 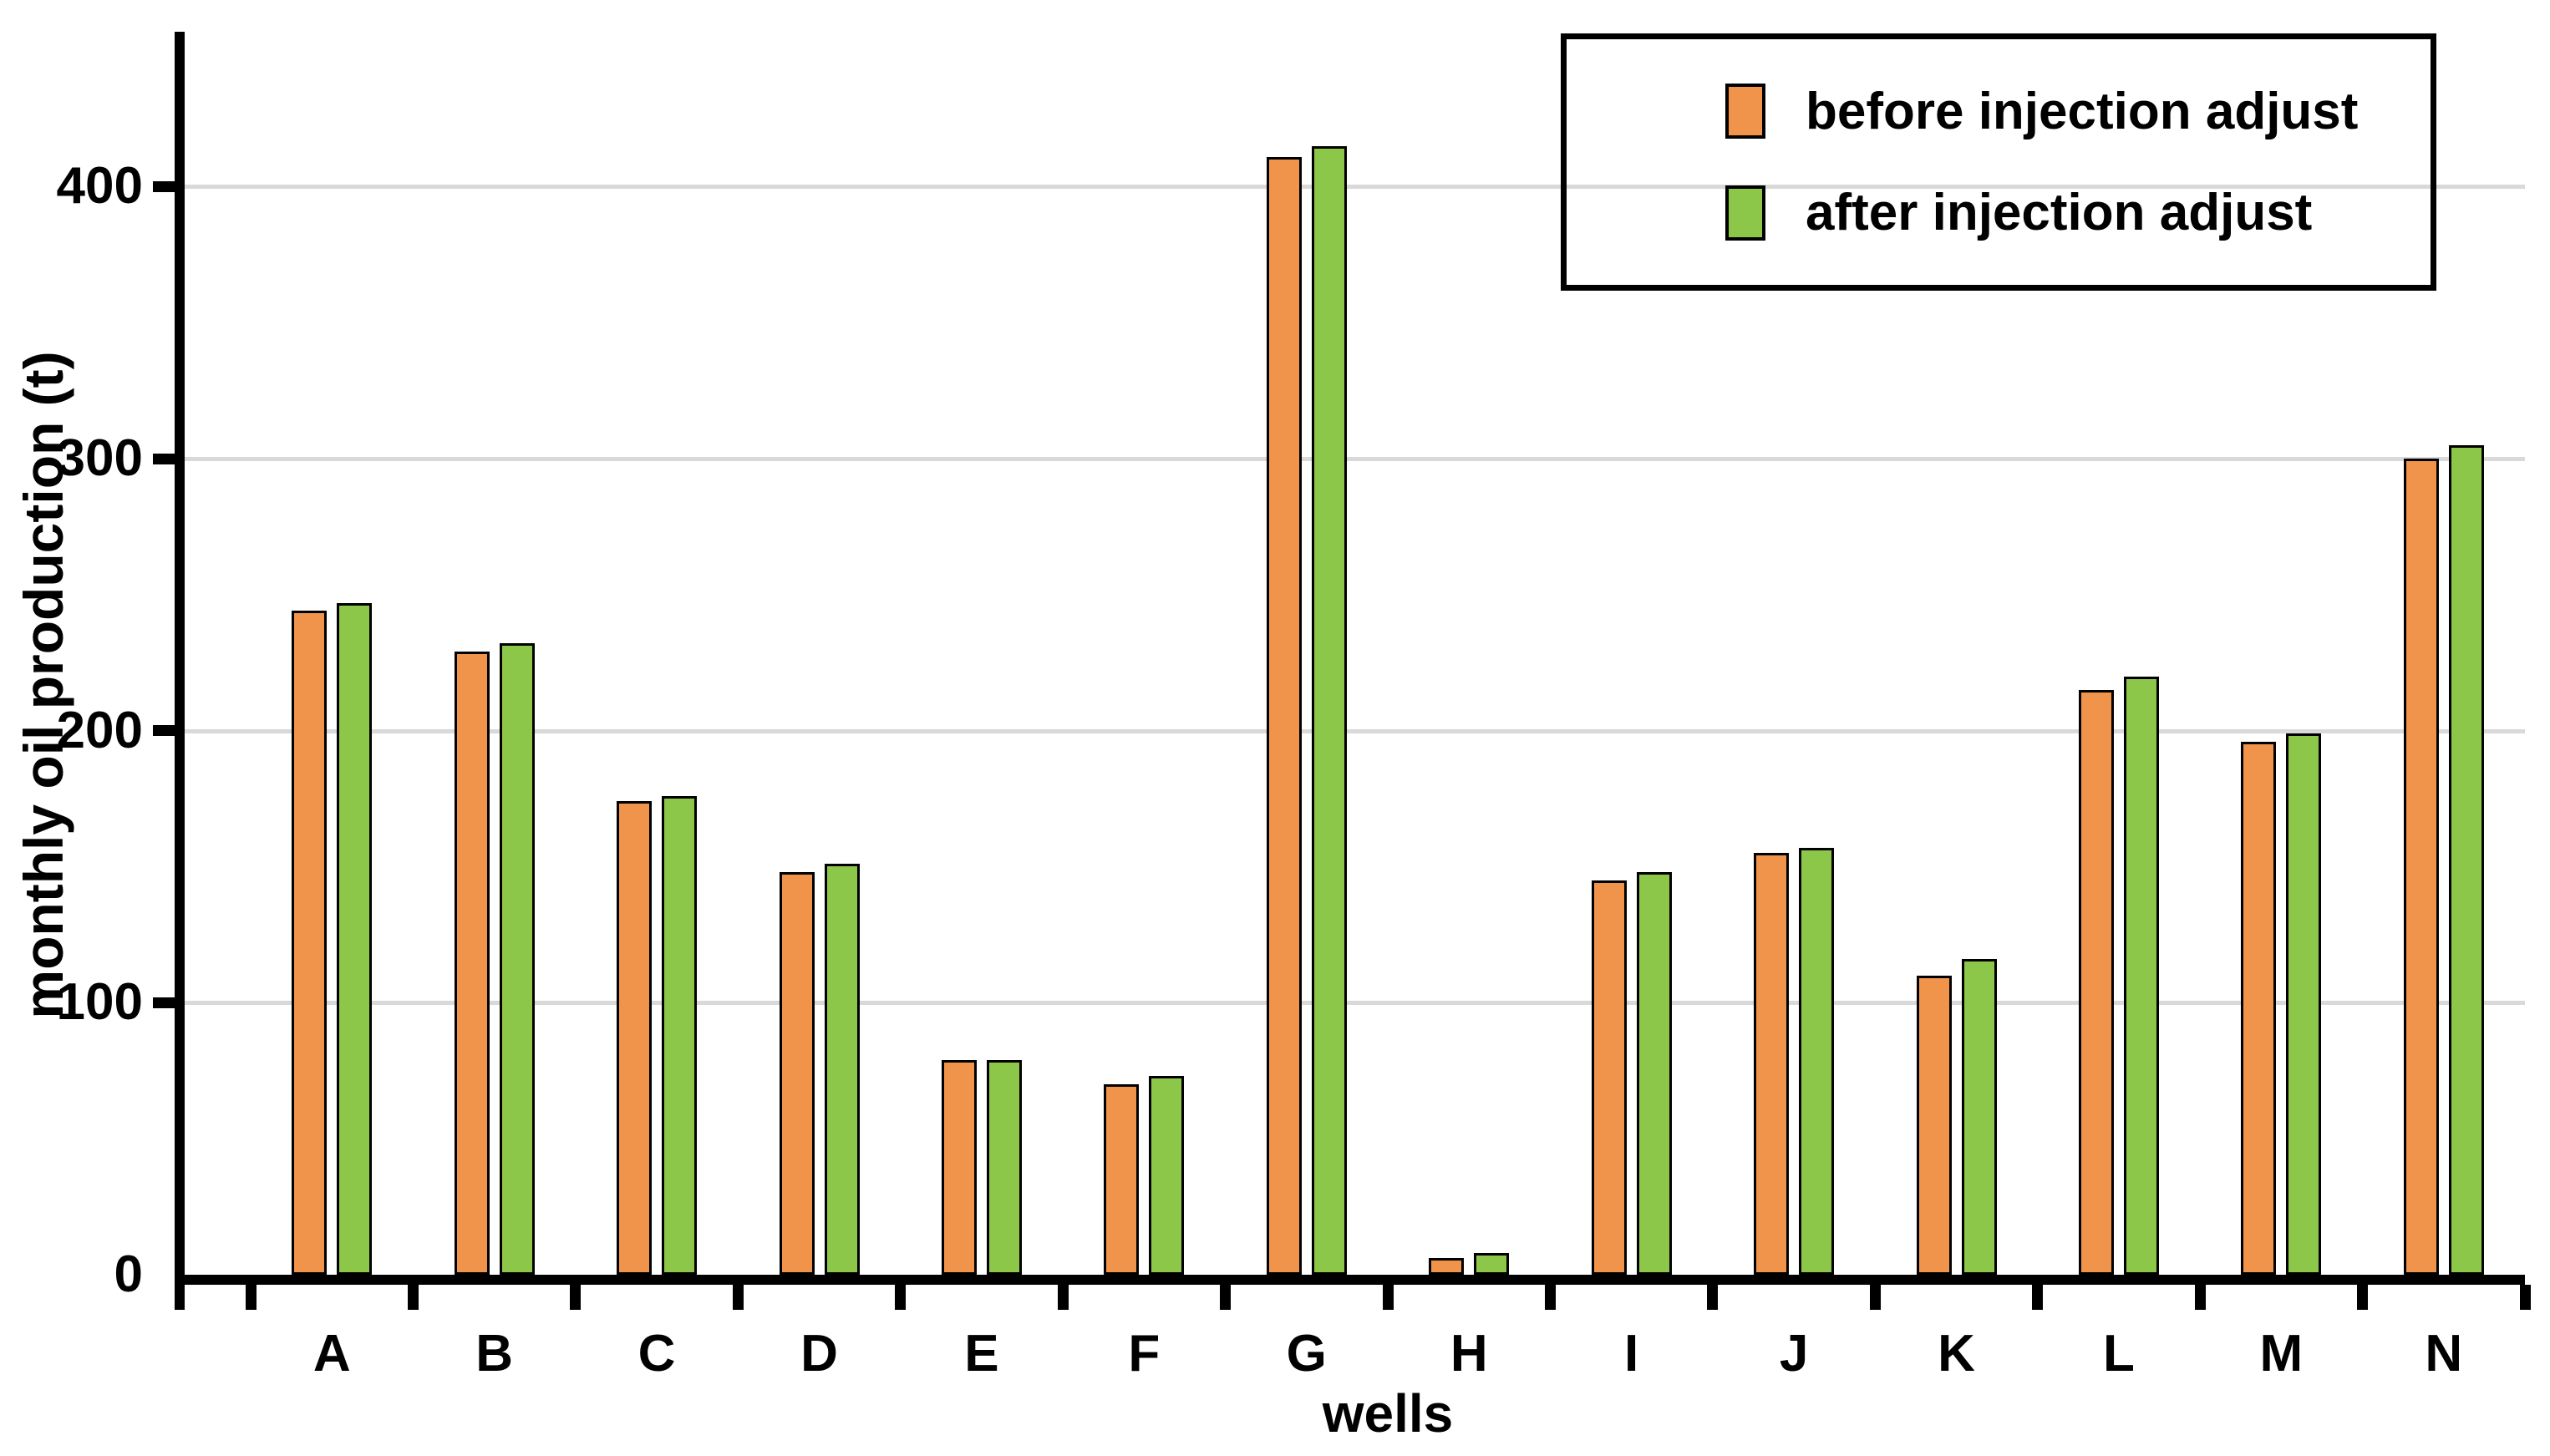 I want to click on bar-before-G, so click(x=1284, y=715).